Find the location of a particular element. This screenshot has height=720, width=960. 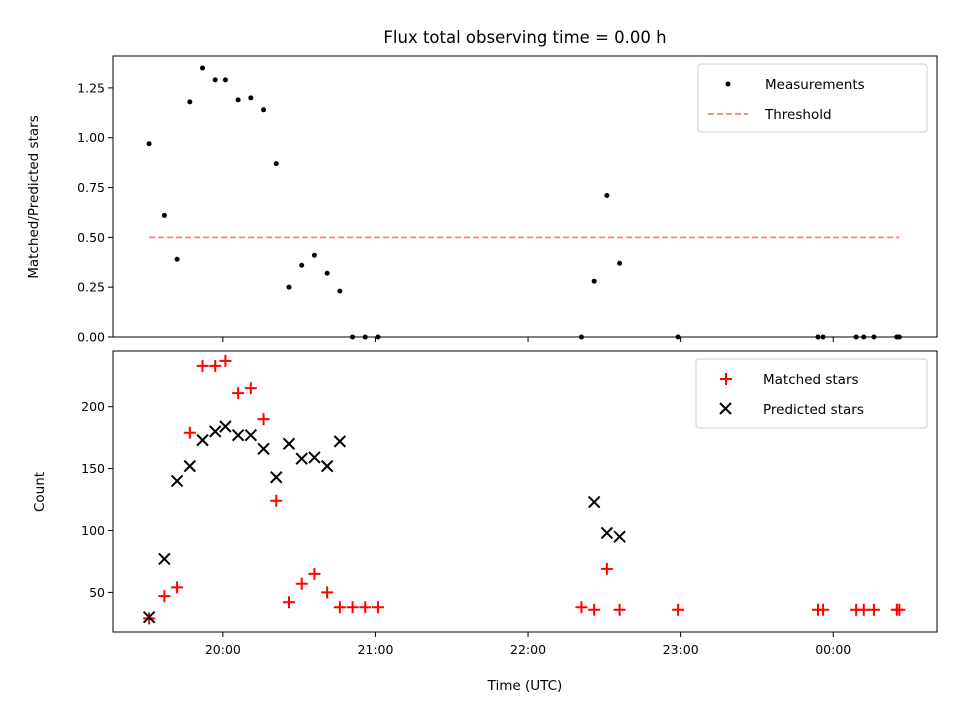

x-tick-label: 20:00 is located at coordinates (223, 649).